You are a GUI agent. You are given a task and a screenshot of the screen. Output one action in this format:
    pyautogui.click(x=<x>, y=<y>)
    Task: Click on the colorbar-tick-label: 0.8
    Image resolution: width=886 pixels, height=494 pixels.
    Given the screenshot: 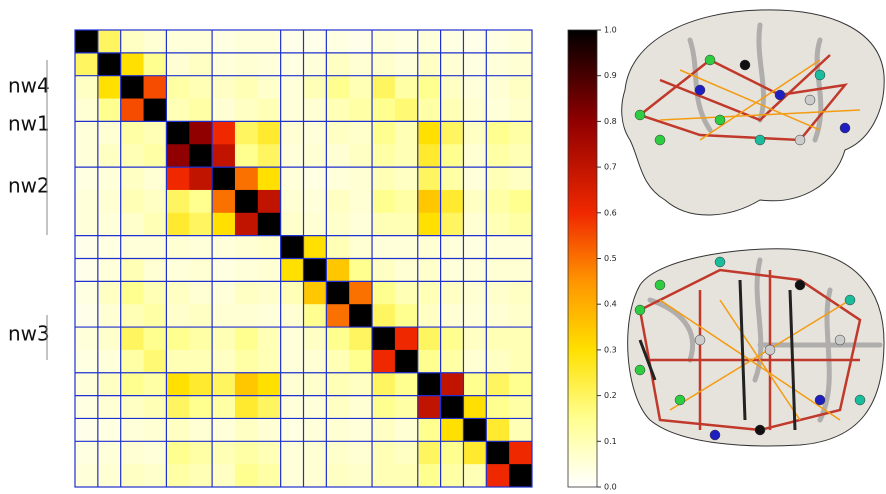 What is the action you would take?
    pyautogui.click(x=610, y=121)
    